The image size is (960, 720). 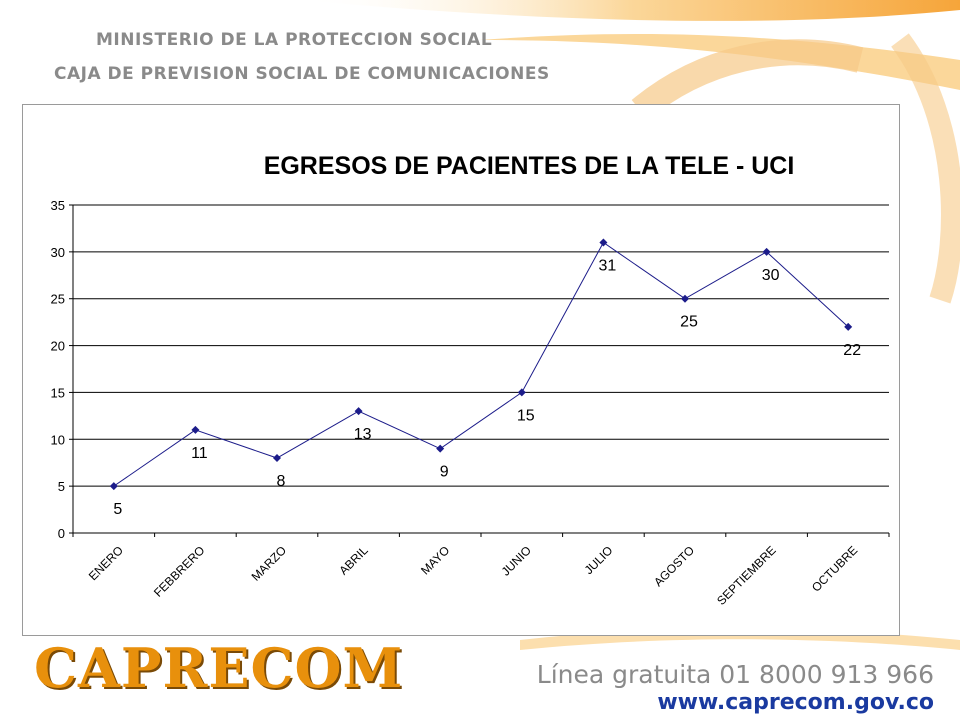 I want to click on y-tick-label: 15, so click(x=58, y=392).